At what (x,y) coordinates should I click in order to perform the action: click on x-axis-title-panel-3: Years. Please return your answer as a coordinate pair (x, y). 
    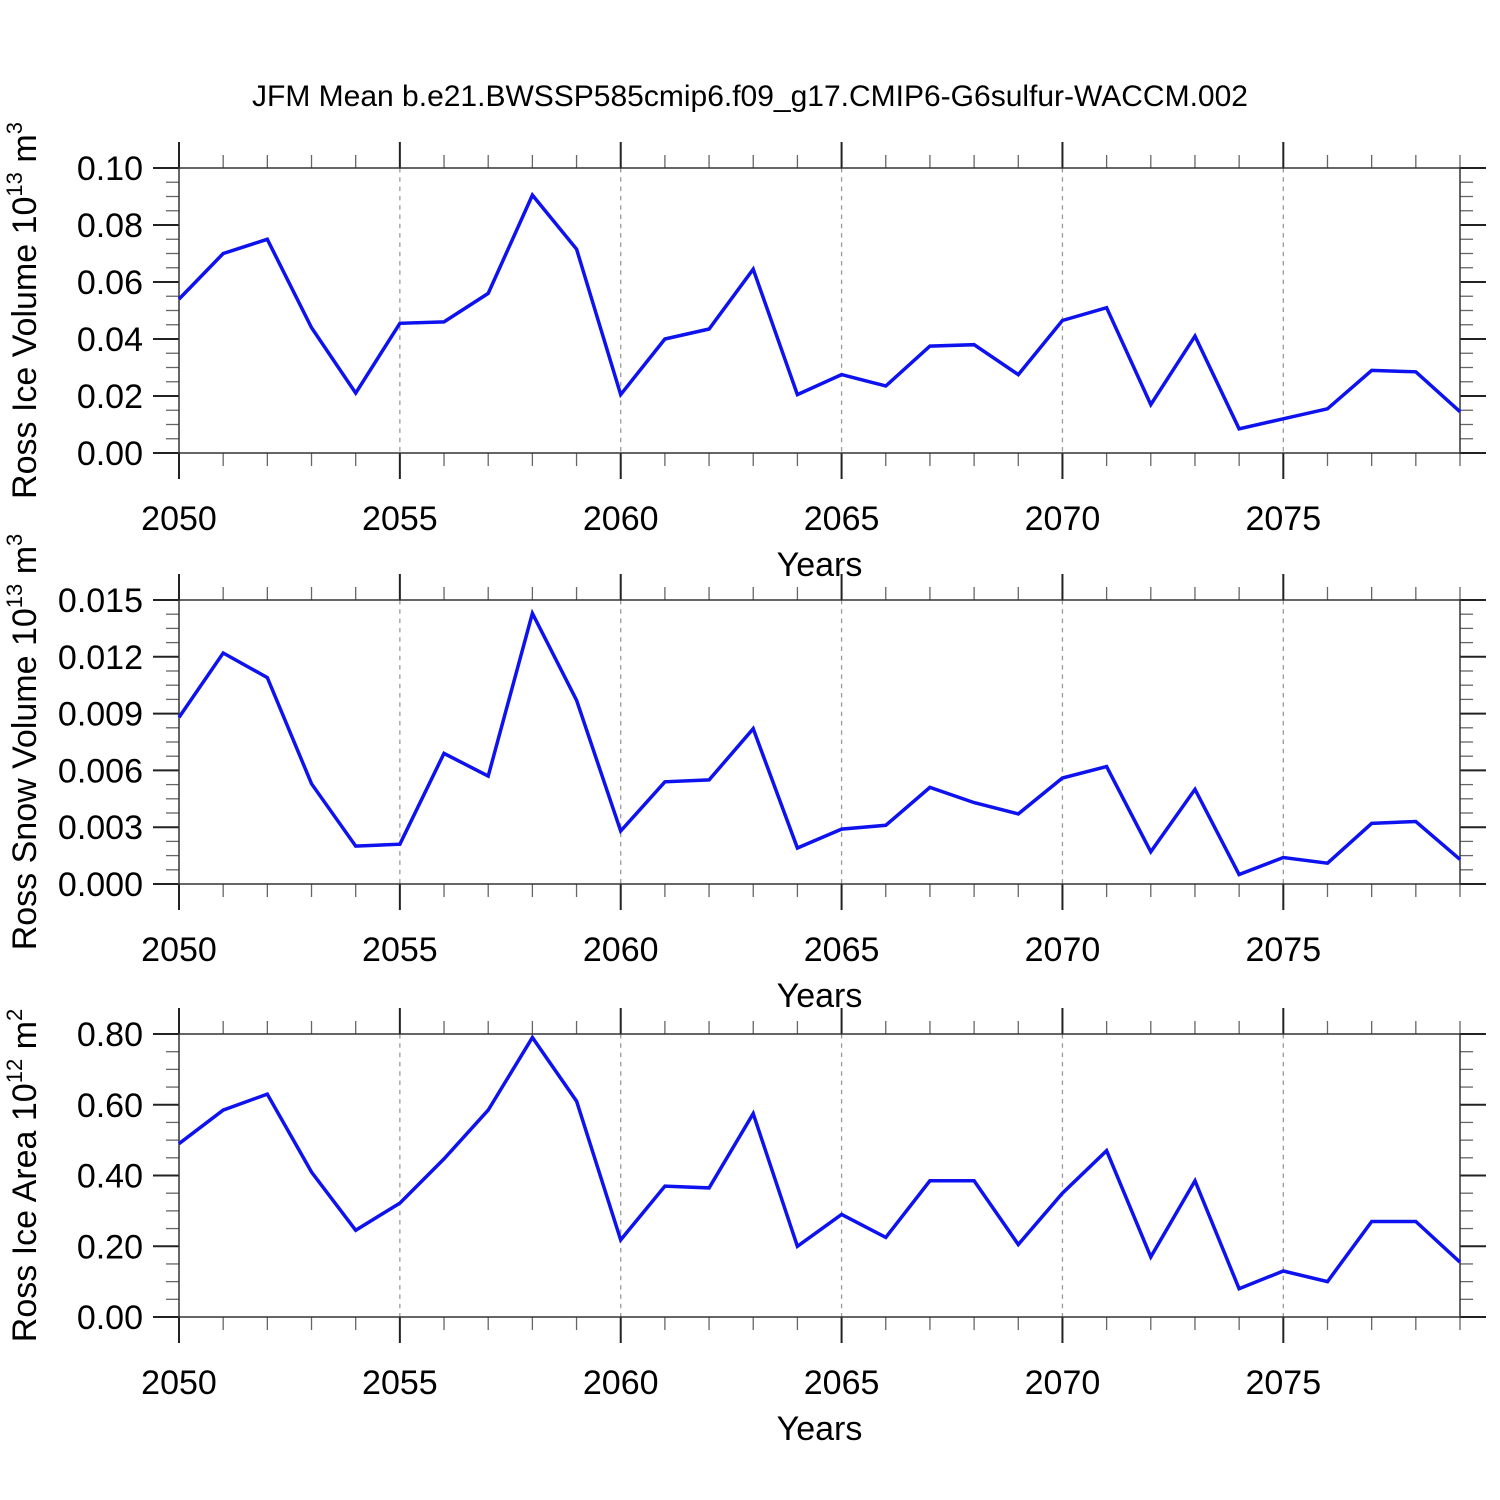
    Looking at the image, I should click on (819, 1429).